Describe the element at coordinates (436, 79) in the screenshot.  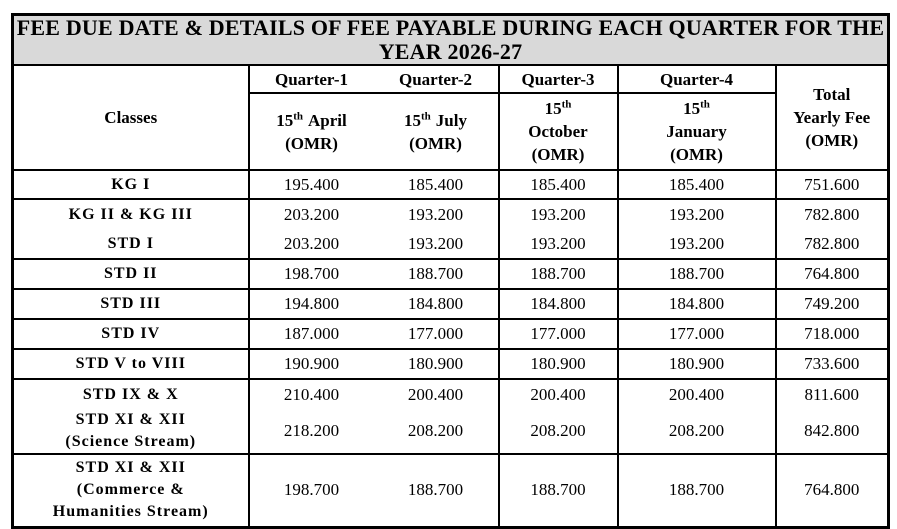
I see `header-quarter-2: Quarter-2` at that location.